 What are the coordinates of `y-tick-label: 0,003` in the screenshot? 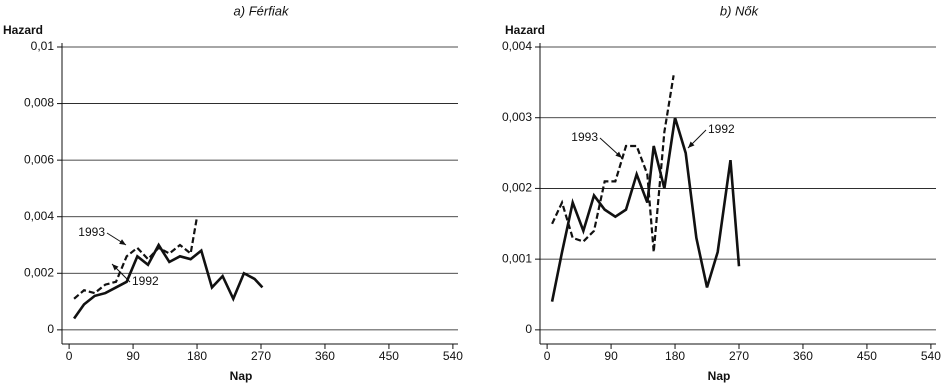 It's located at (517, 117).